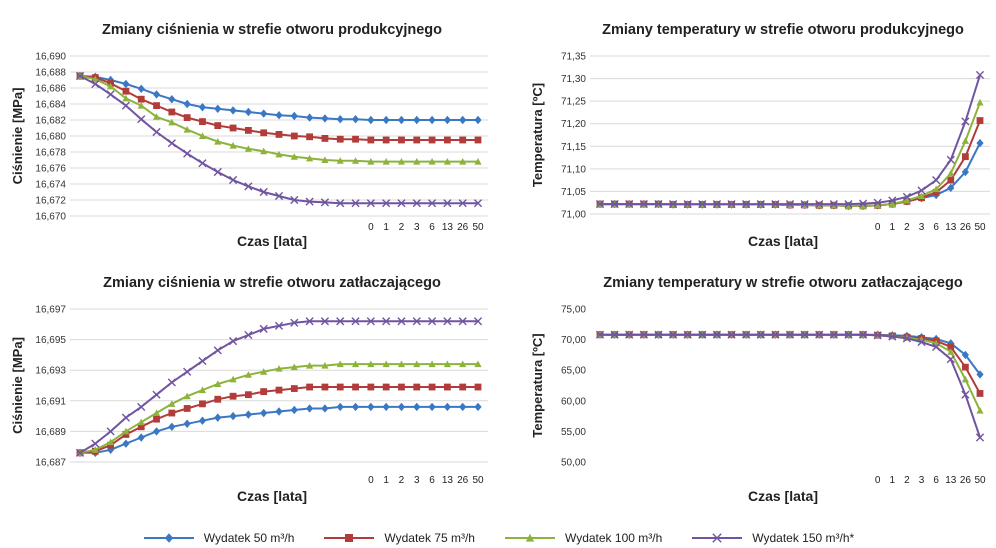 This screenshot has height=548, width=996. I want to click on x-tick-label: 2, so click(907, 227).